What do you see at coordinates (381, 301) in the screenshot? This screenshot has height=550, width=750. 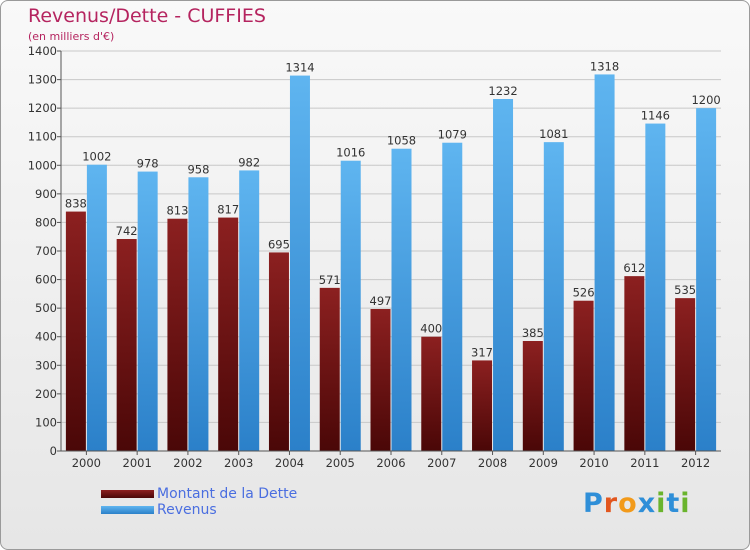 I see `data-label-debt: 497` at bounding box center [381, 301].